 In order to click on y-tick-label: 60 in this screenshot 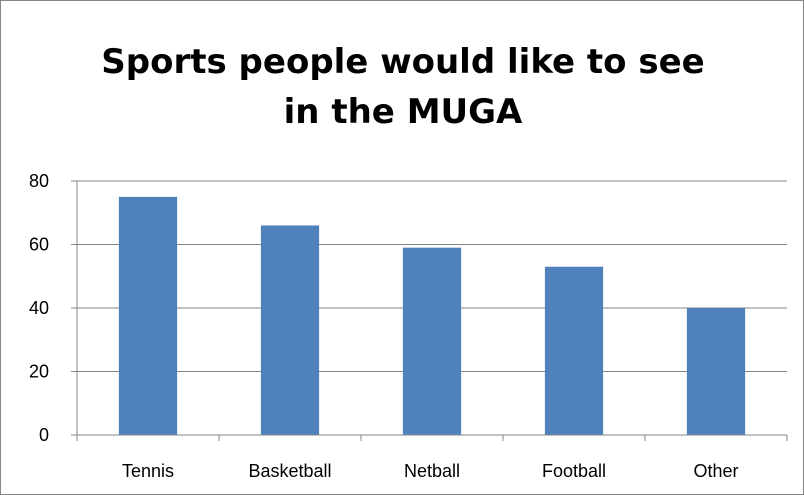, I will do `click(39, 245)`.